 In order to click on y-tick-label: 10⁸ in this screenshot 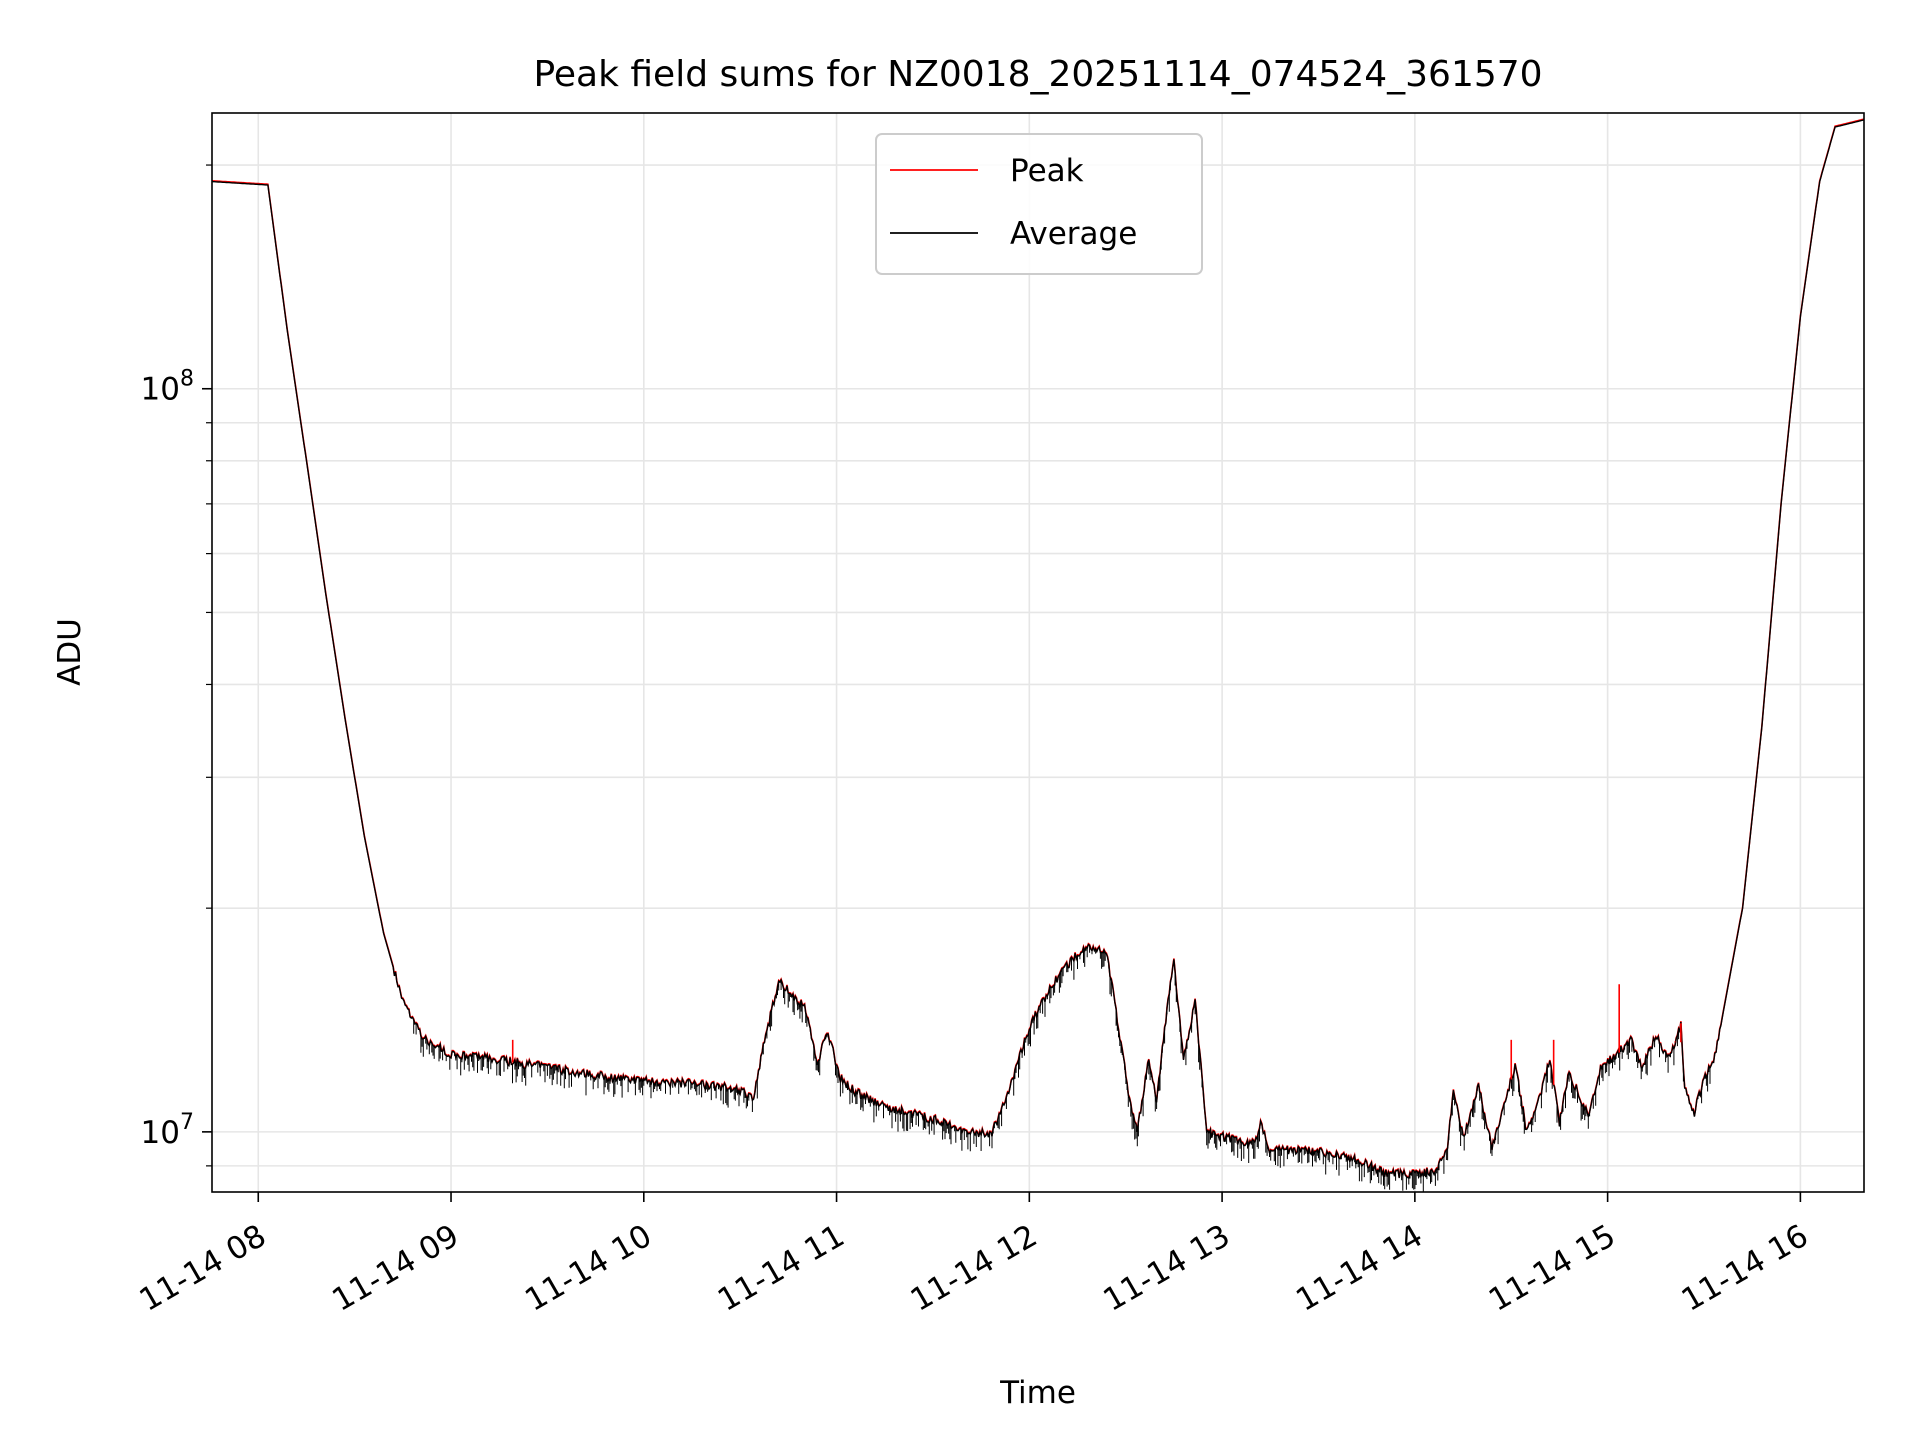, I will do `click(167, 387)`.